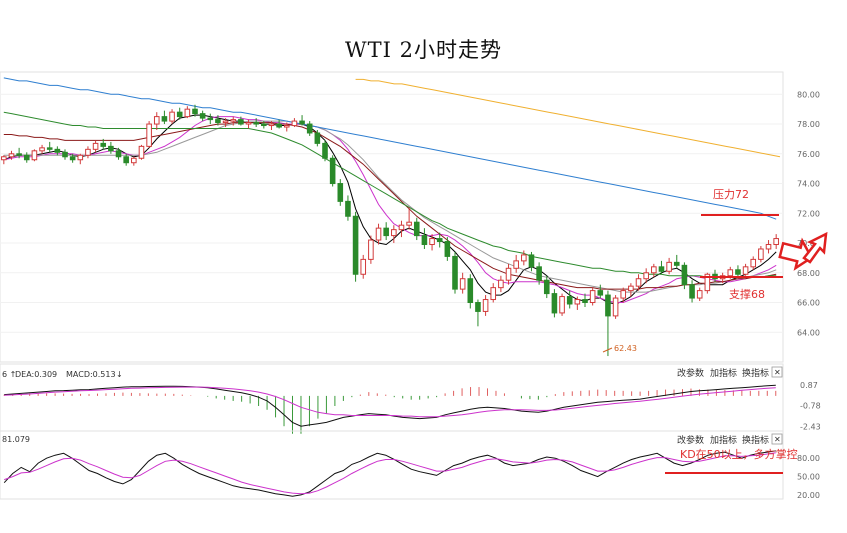 The image size is (847, 533). Describe the element at coordinates (755, 440) in the screenshot. I see `kd-switch-indicator-button: 换指标` at that location.